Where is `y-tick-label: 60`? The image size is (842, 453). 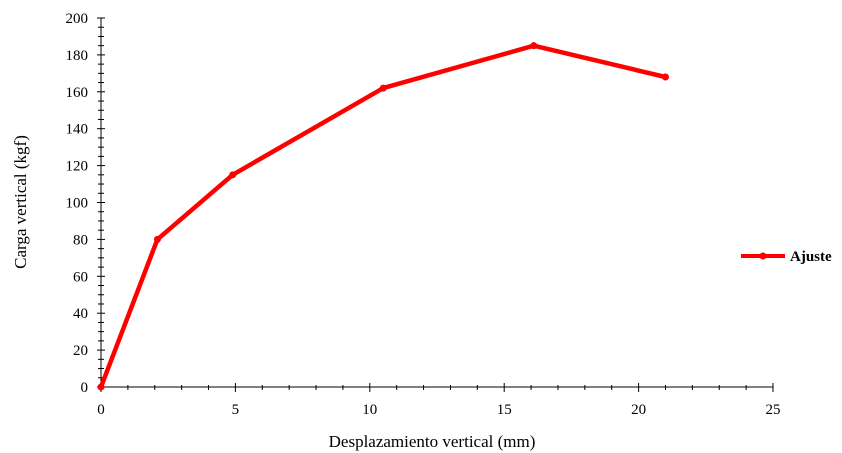 y-tick-label: 60 is located at coordinates (80, 277).